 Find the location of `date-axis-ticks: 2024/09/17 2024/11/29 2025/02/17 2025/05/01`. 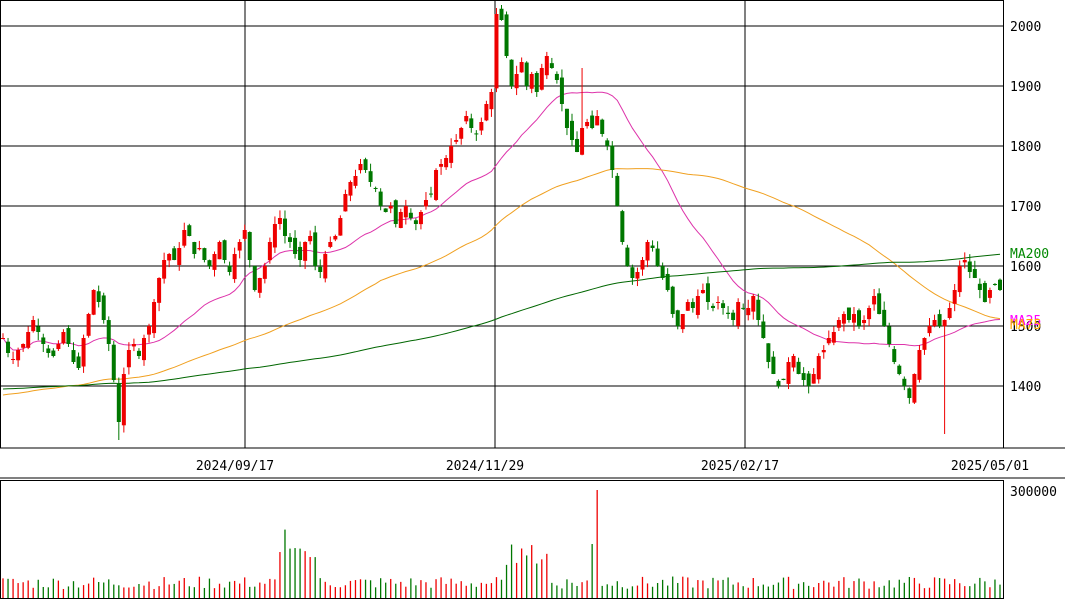

date-axis-ticks: 2024/09/17 2024/11/29 2025/02/17 2025/05/01 is located at coordinates (612, 466).